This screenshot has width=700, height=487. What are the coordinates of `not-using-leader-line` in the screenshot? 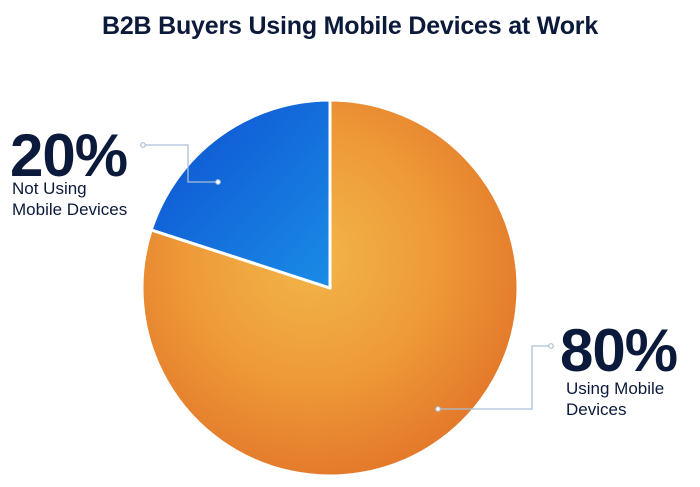 It's located at (180, 163).